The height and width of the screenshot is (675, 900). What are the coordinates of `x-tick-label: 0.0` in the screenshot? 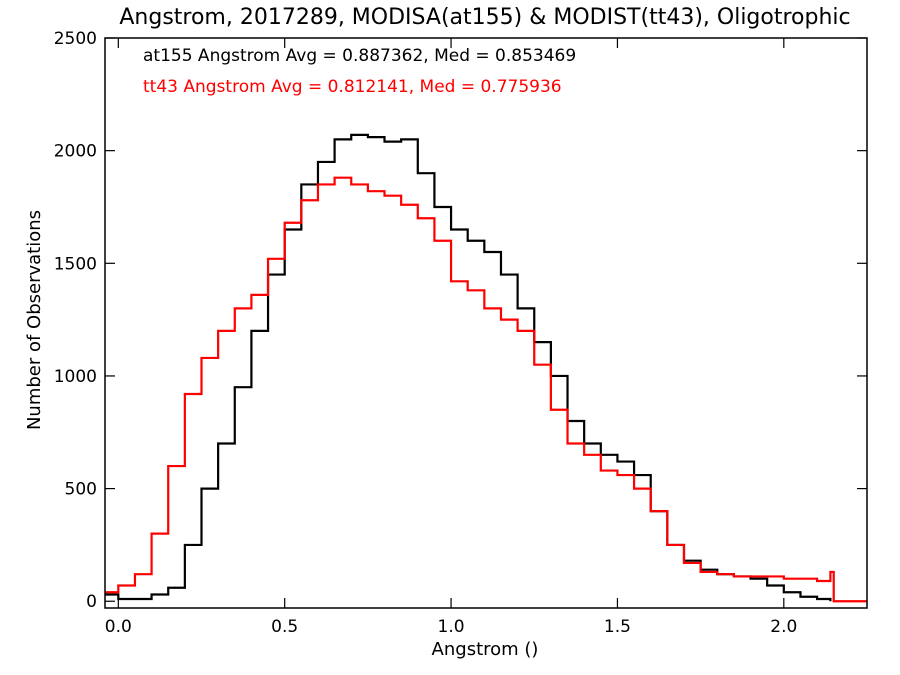 It's located at (118, 627).